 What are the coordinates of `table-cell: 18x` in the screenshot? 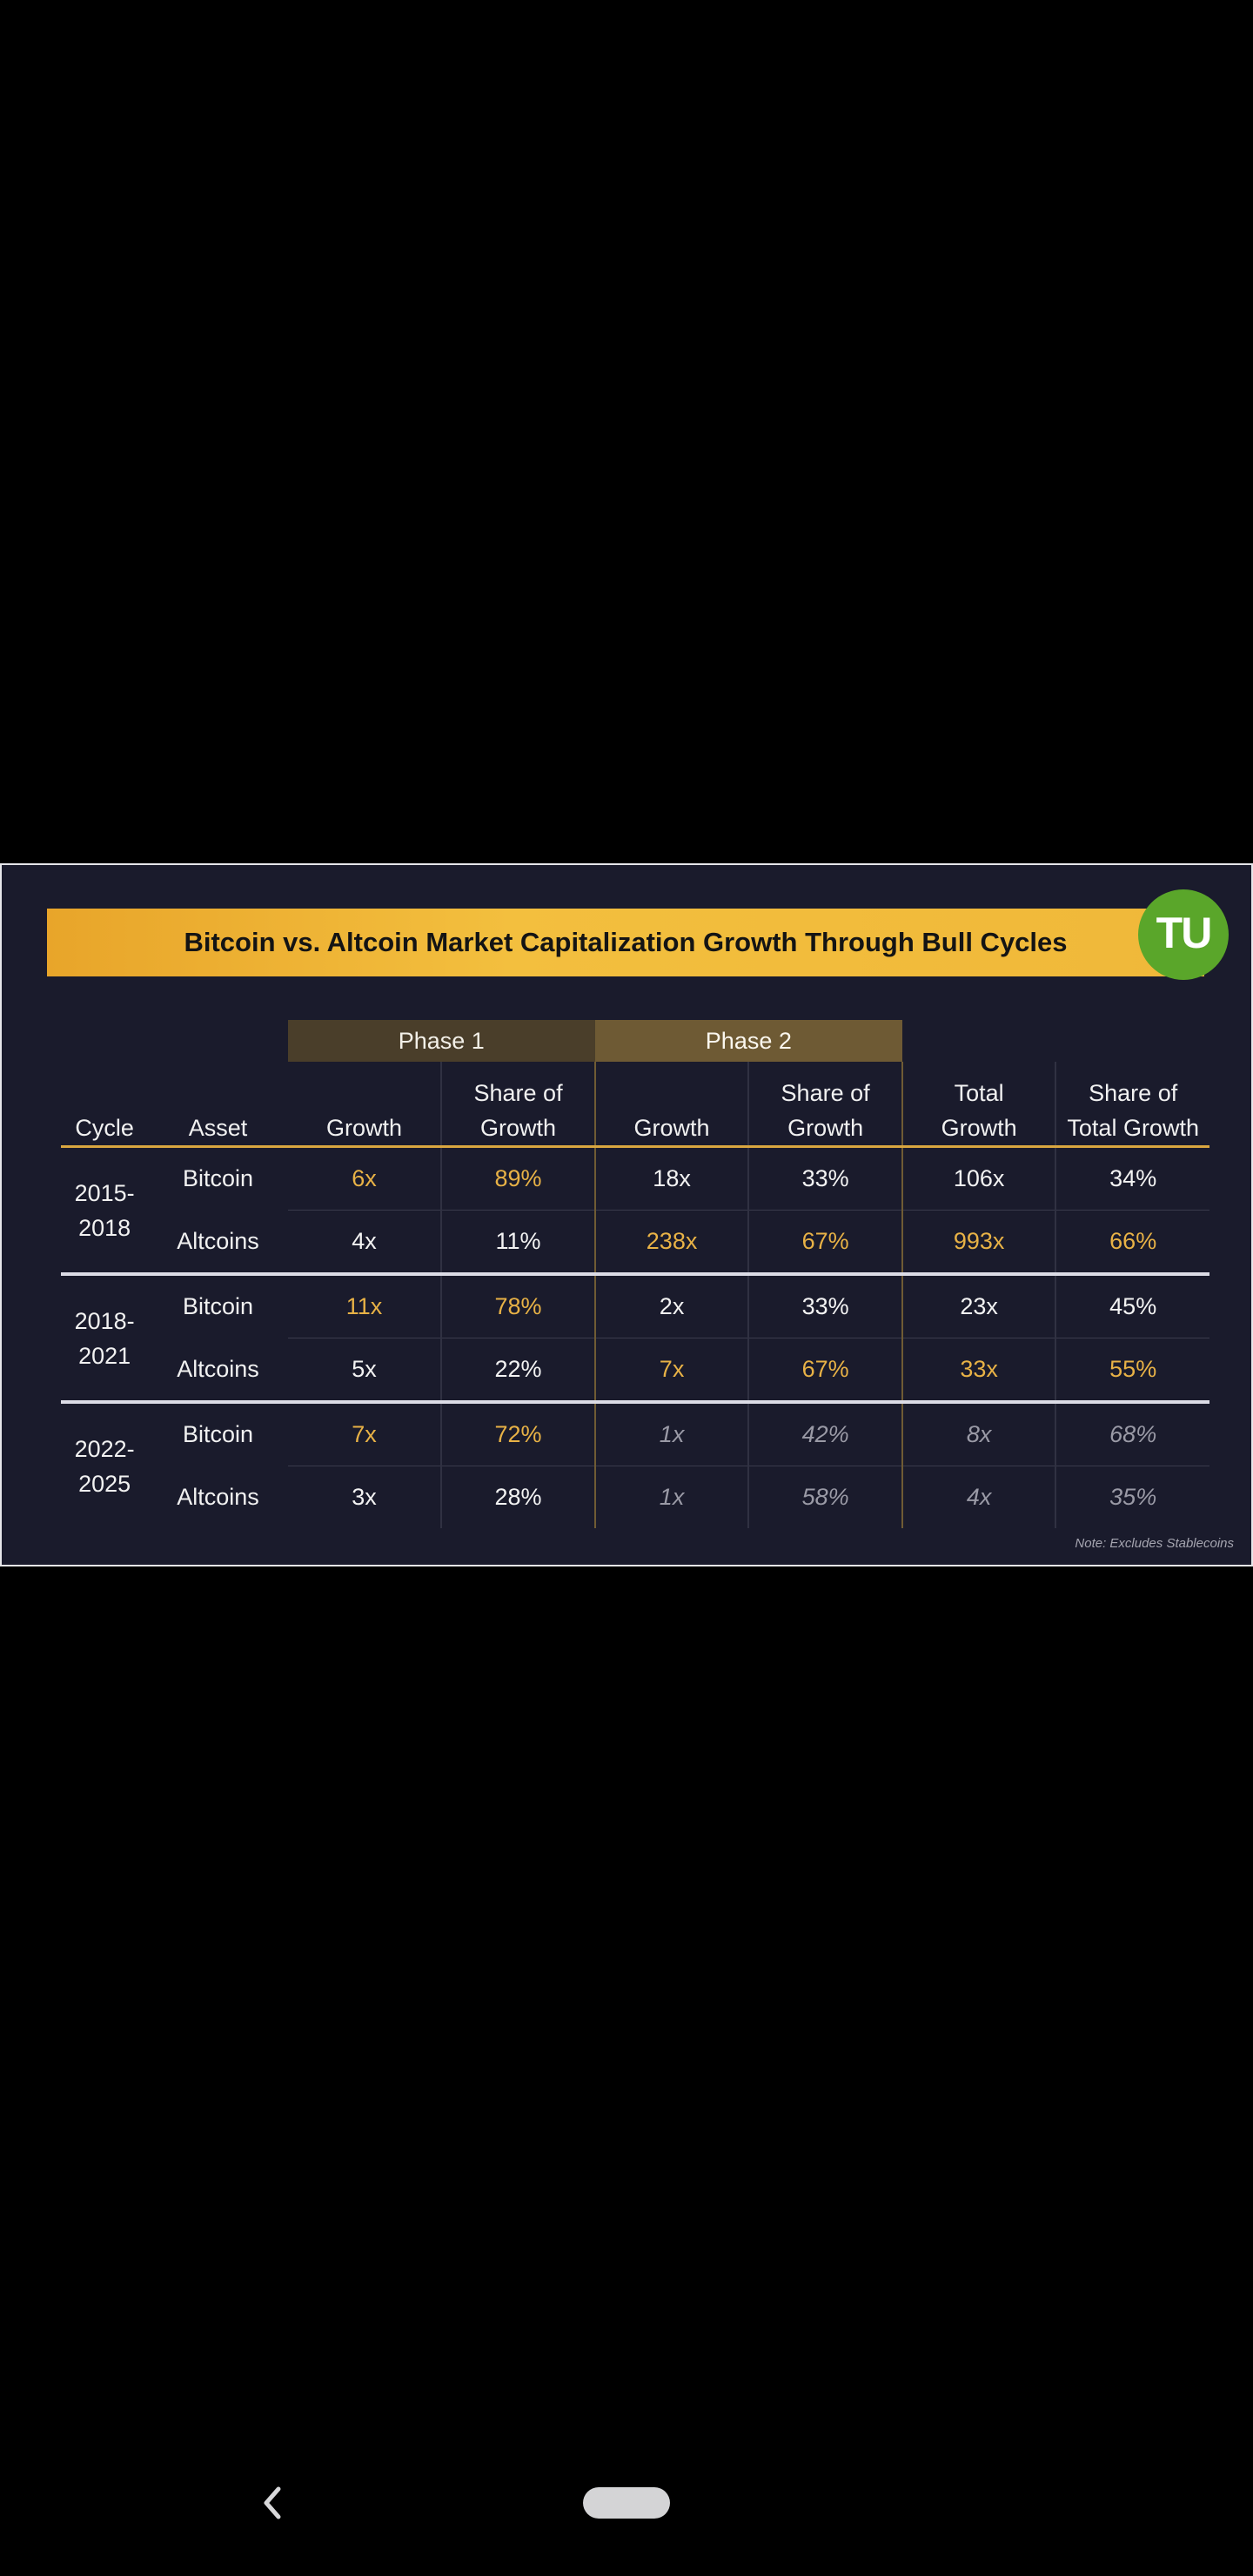 It's located at (671, 1178).